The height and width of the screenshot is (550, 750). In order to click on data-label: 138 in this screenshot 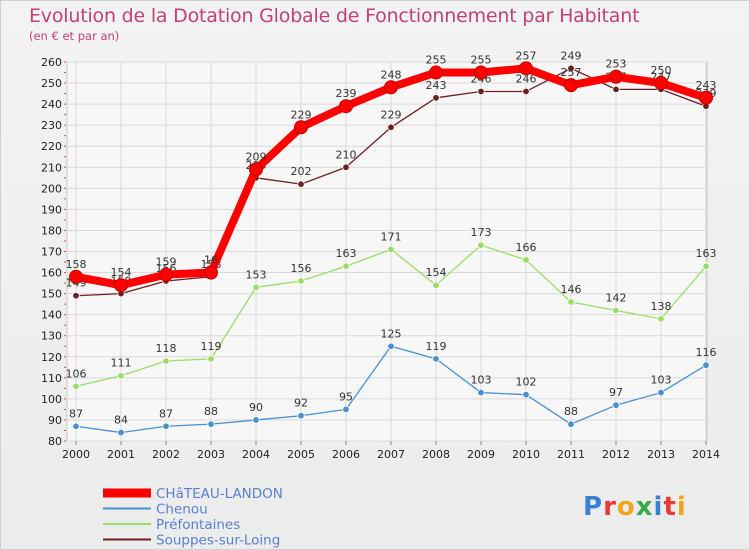, I will do `click(661, 306)`.